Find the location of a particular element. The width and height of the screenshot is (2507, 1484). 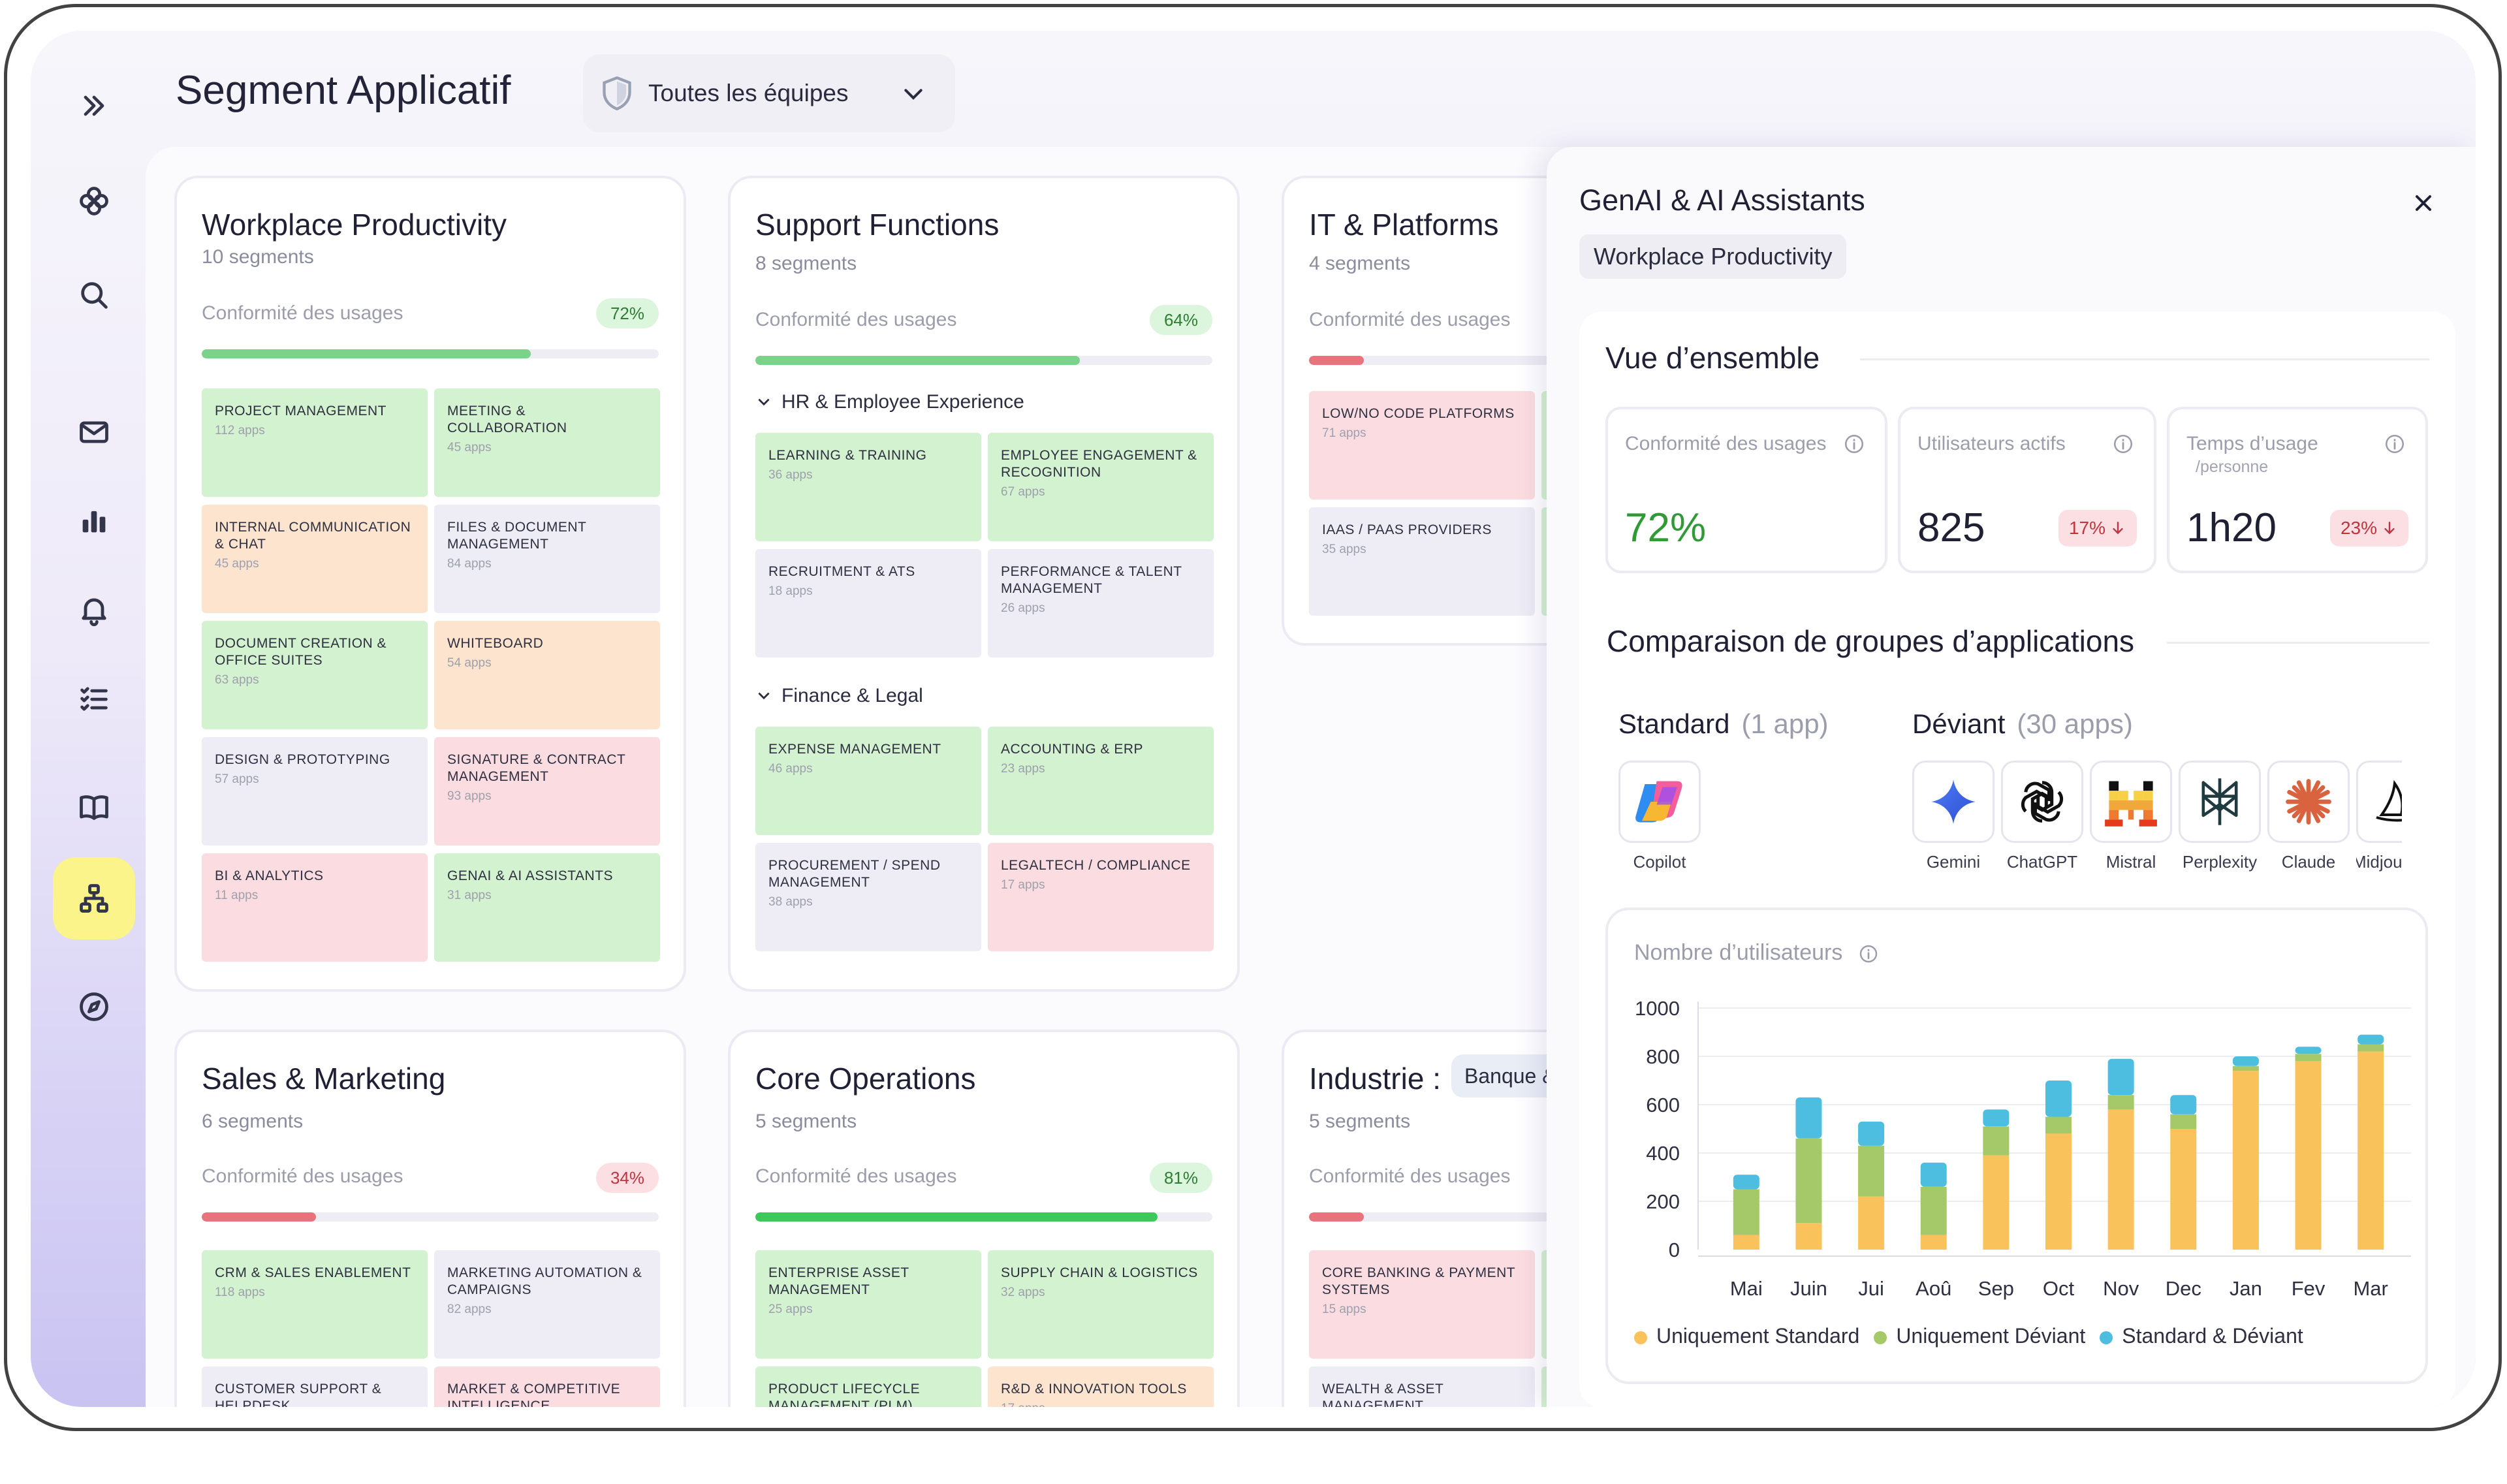

explore-button is located at coordinates (94, 1007).